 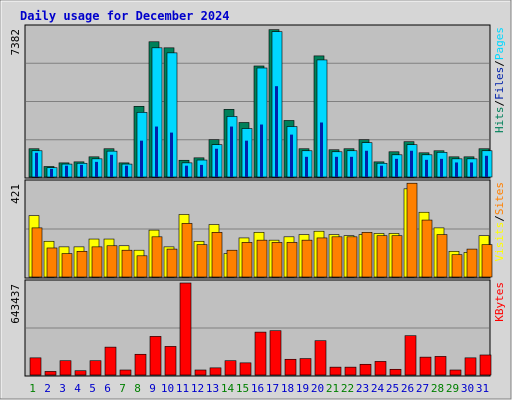 What do you see at coordinates (107, 388) in the screenshot?
I see `day-label: 6` at bounding box center [107, 388].